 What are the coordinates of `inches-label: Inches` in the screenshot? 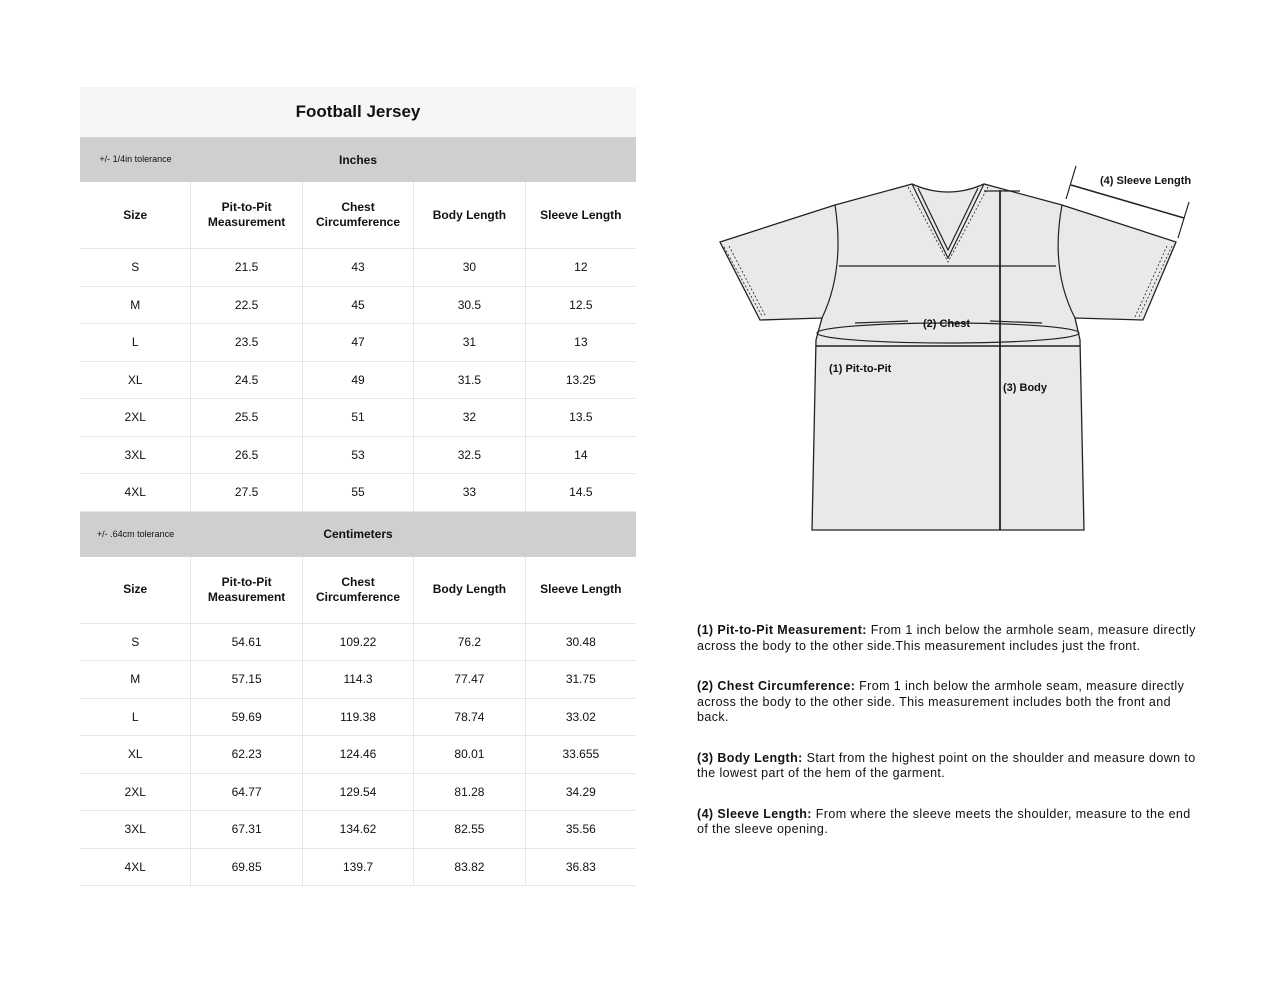 It's located at (357, 159).